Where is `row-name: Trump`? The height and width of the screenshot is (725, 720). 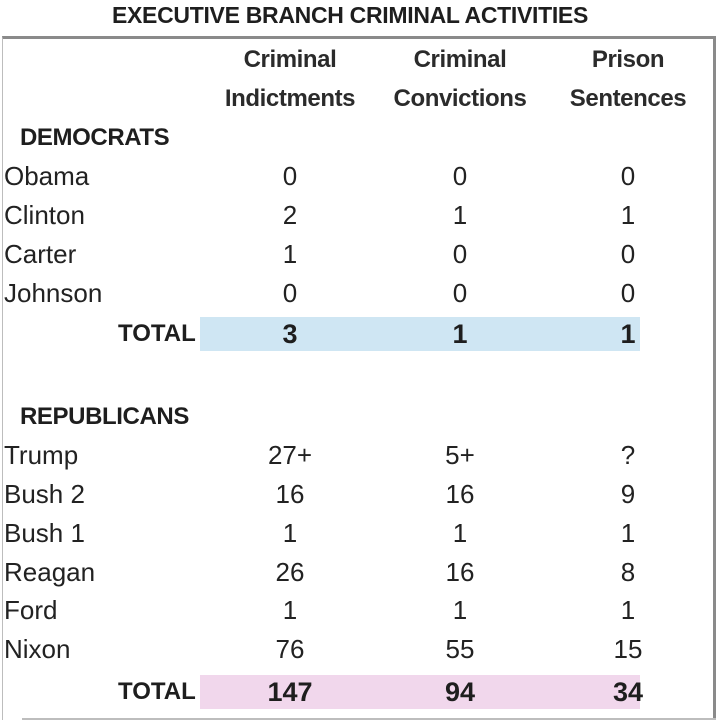
row-name: Trump is located at coordinates (41, 455).